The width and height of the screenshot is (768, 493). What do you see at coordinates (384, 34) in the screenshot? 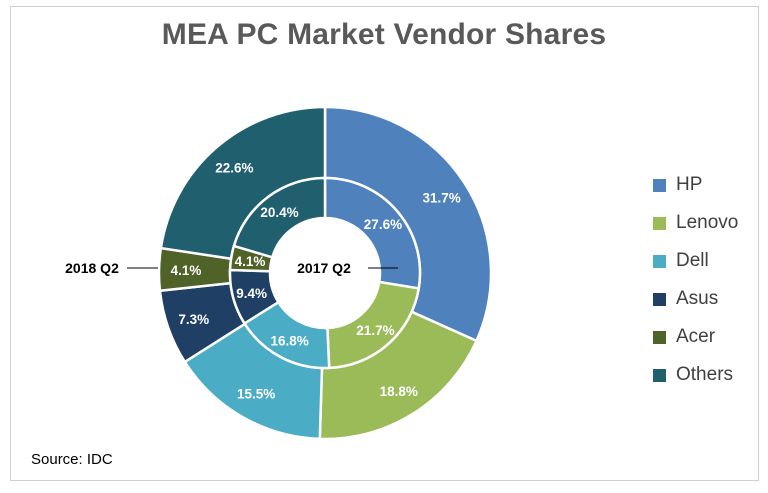
I see `chart-title: MEA PC Market Vendor Shares` at bounding box center [384, 34].